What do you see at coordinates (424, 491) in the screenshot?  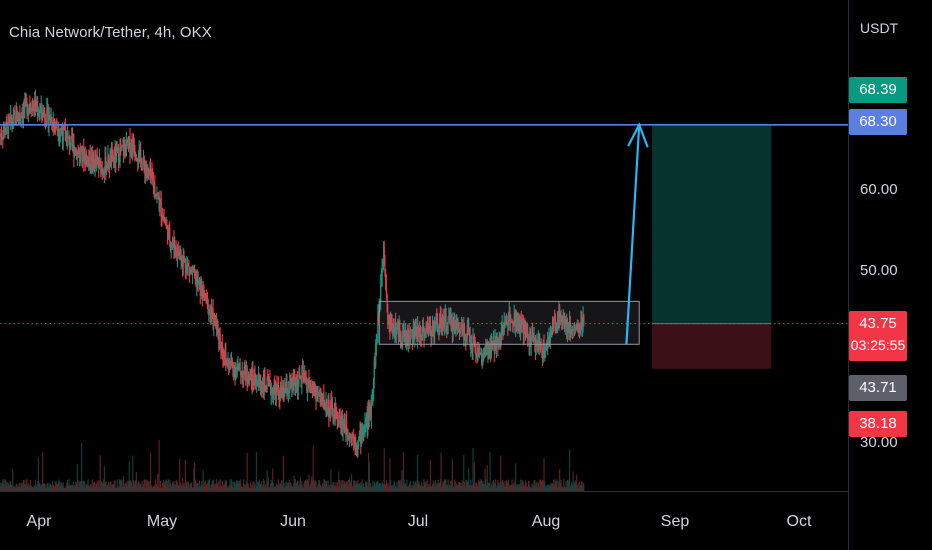 I see `time-axis-separator` at bounding box center [424, 491].